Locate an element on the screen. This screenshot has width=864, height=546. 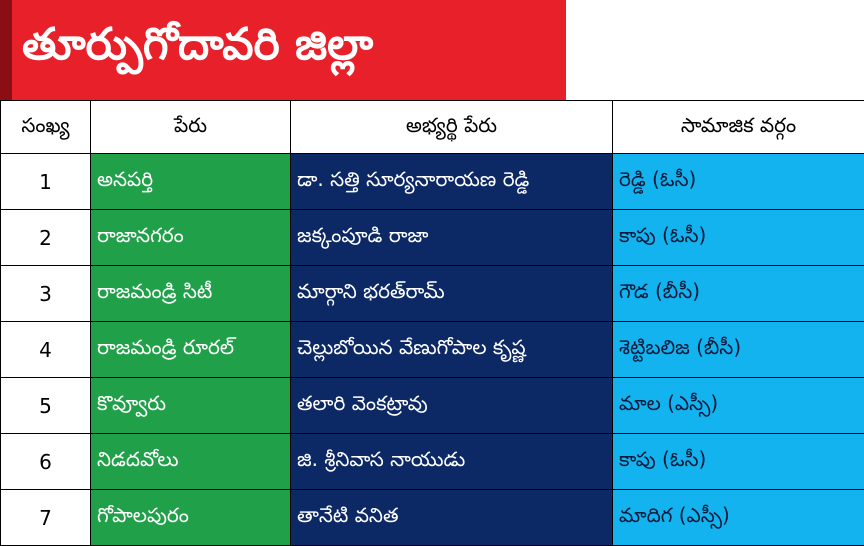
row-number: 1 is located at coordinates (46, 182).